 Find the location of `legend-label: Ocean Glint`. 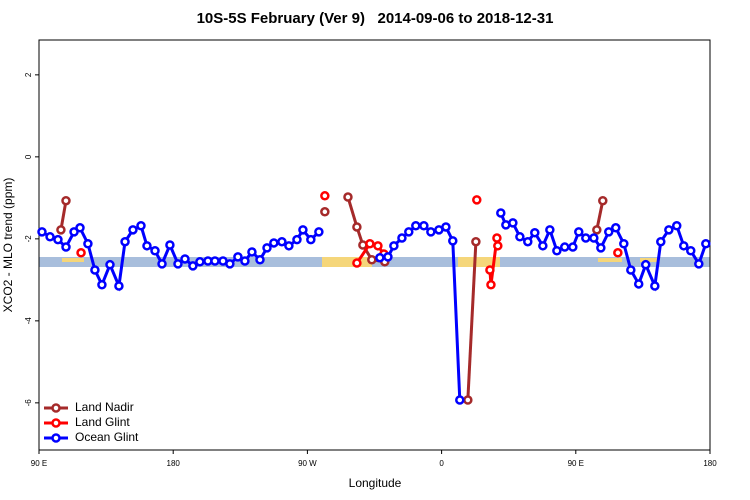

legend-label: Ocean Glint is located at coordinates (107, 437).